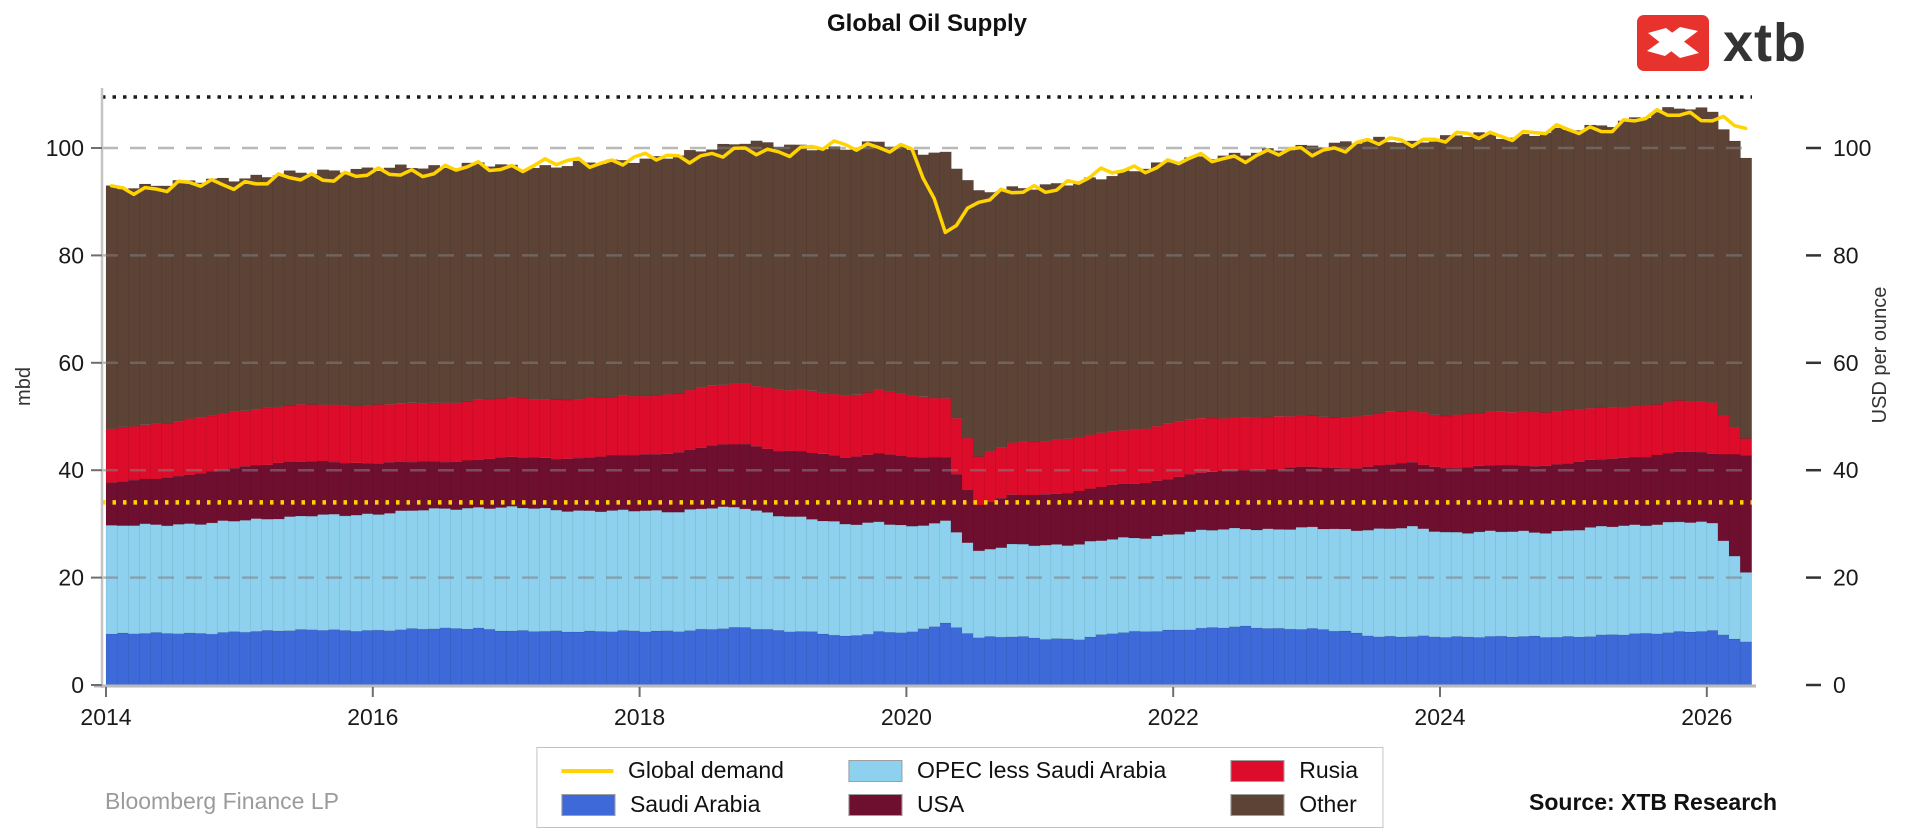  Describe the element at coordinates (1653, 802) in the screenshot. I see `source-credit-caption: Source: XTB Research` at that location.